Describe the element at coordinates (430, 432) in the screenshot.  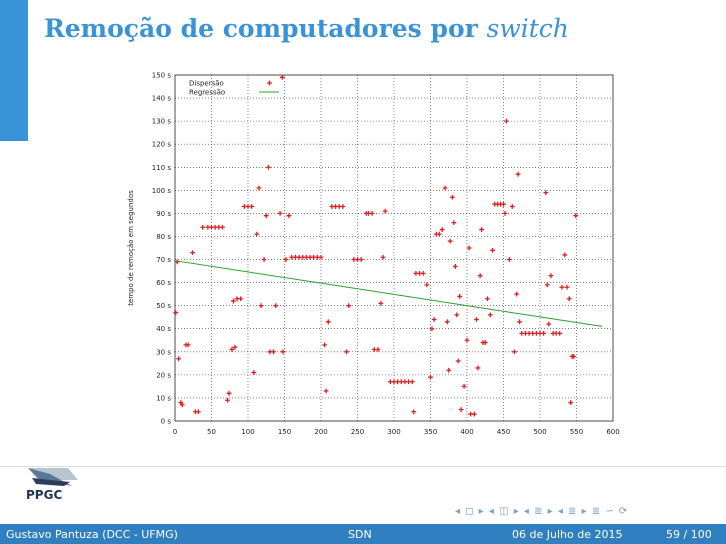
I see `x-tick-label: 350` at that location.